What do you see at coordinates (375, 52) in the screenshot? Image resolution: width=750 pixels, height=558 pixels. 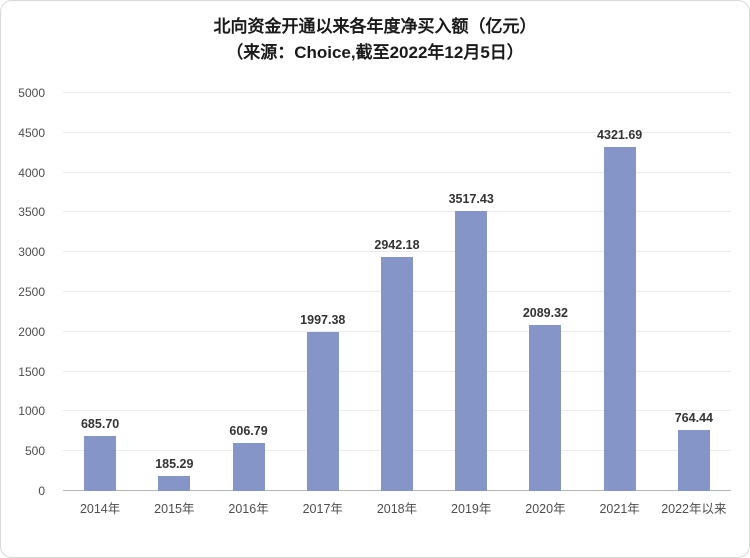 I see `chart-subtitle: （来源：Choice,截至2022年12月5日）` at bounding box center [375, 52].